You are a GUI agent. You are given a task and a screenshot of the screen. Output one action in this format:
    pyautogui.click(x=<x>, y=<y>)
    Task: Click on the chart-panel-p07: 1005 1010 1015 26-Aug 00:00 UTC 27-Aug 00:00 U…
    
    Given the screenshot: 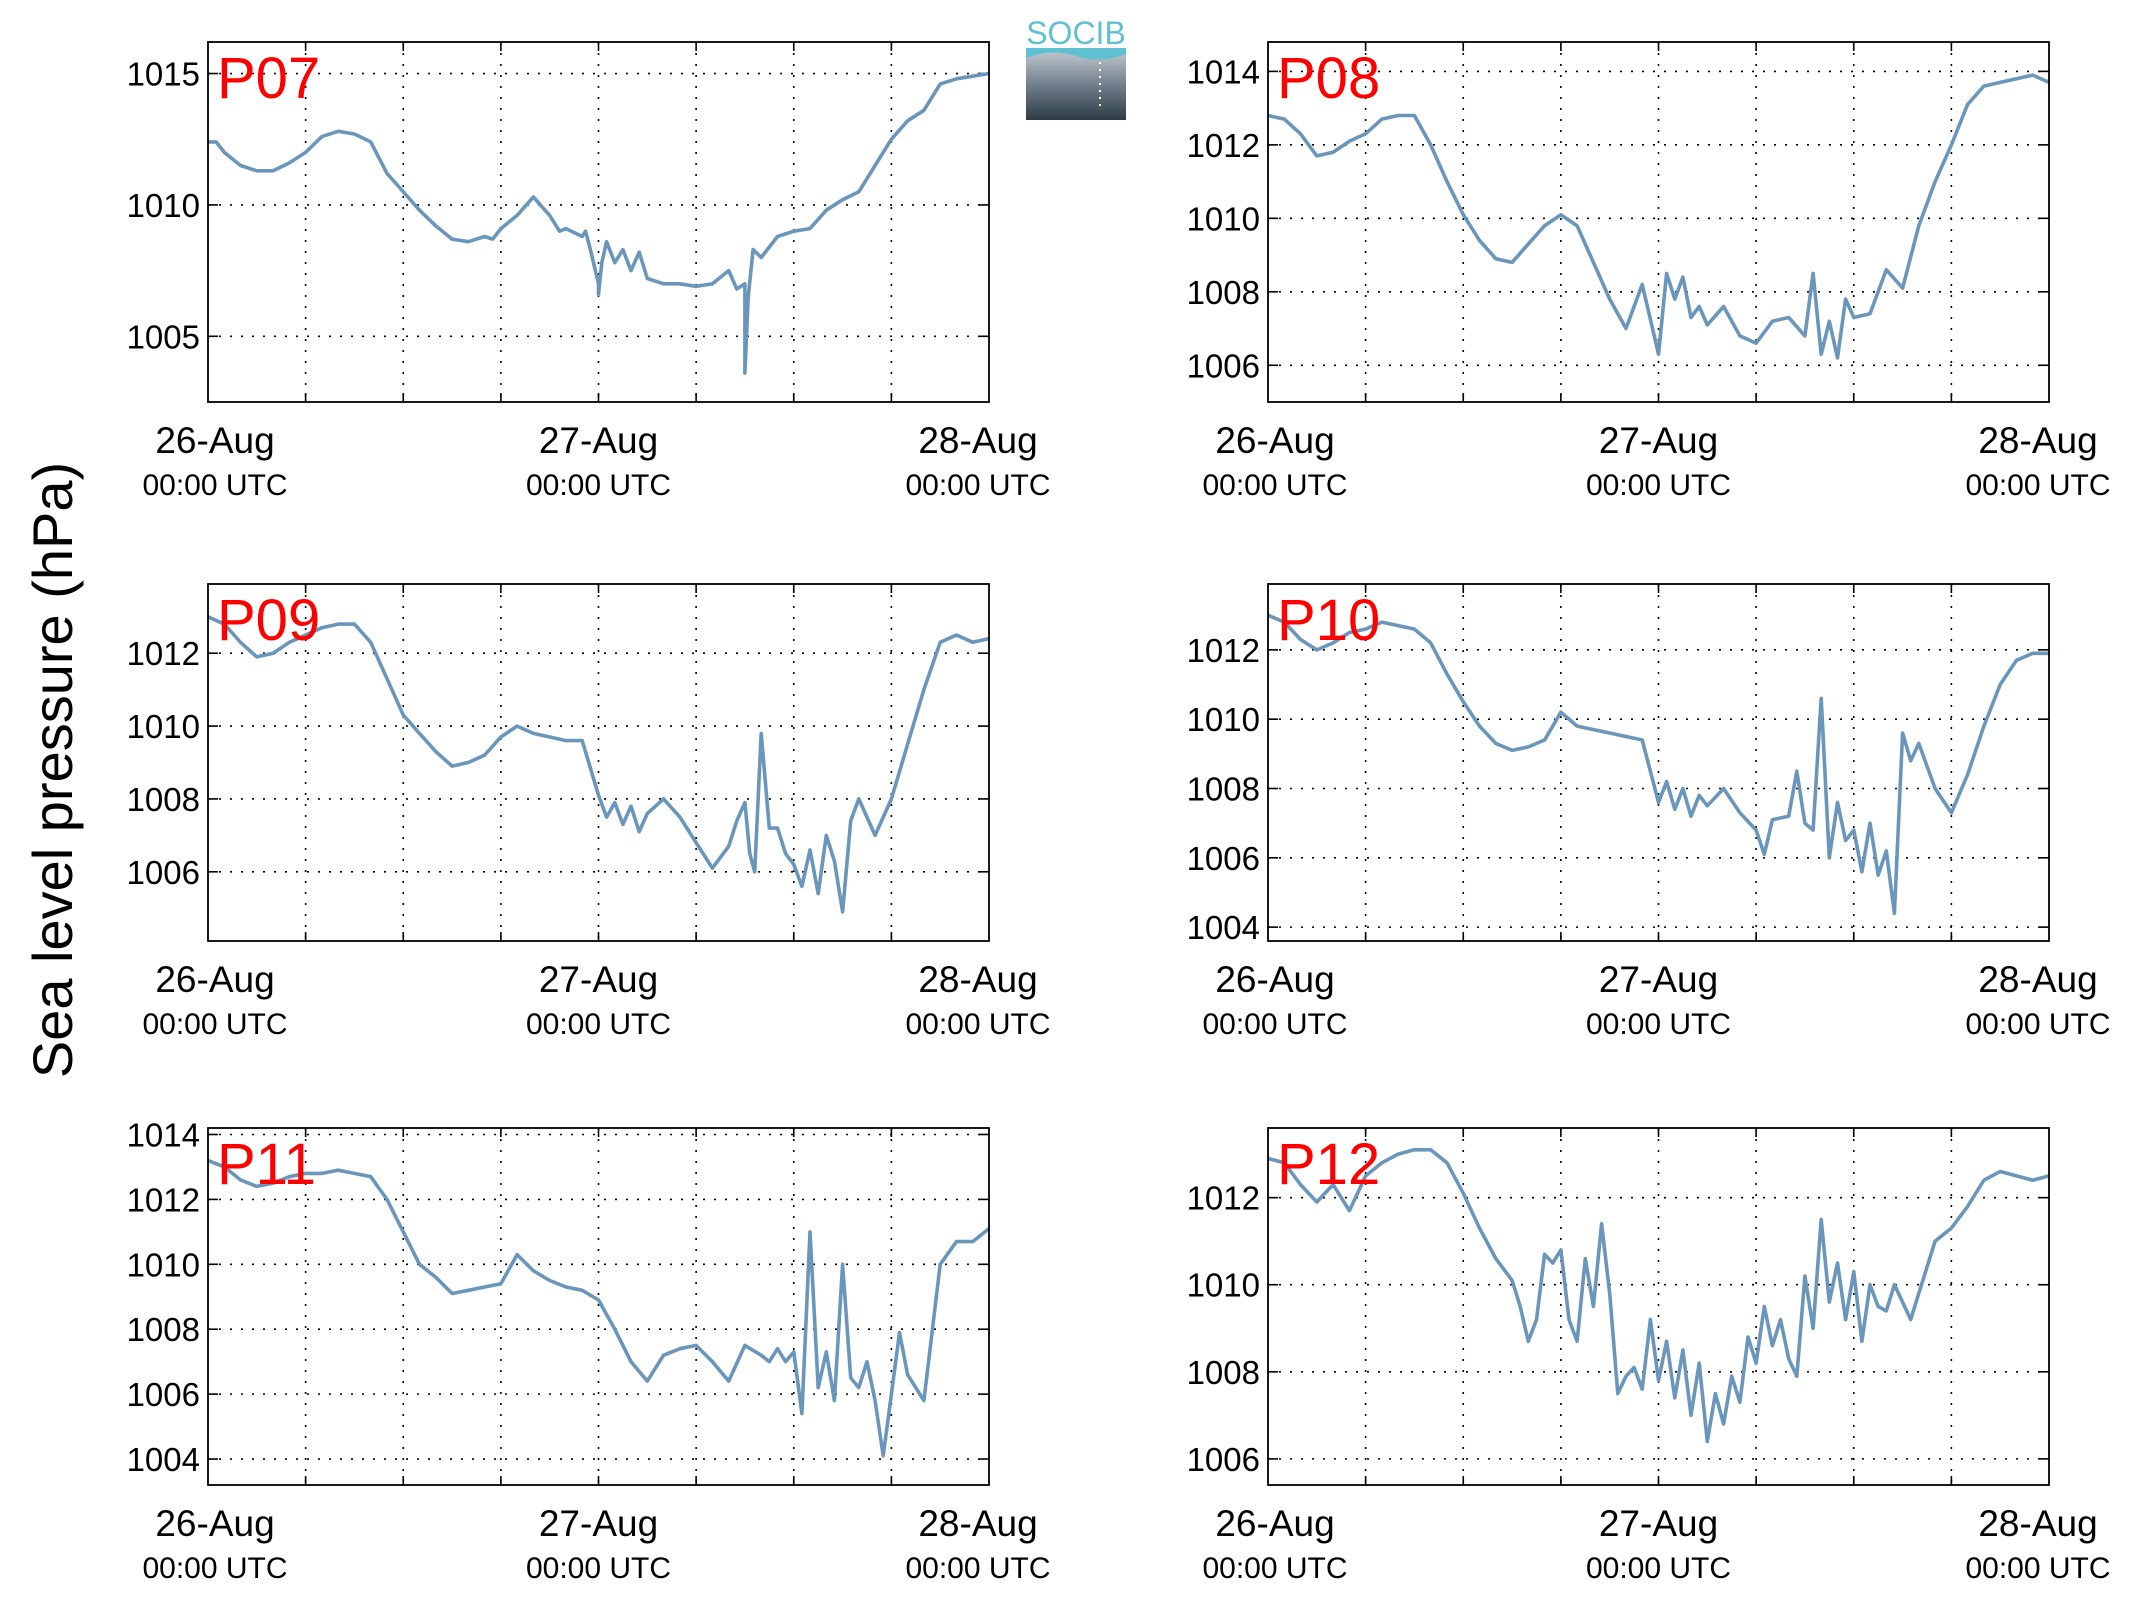 What is the action you would take?
    pyautogui.click(x=589, y=271)
    